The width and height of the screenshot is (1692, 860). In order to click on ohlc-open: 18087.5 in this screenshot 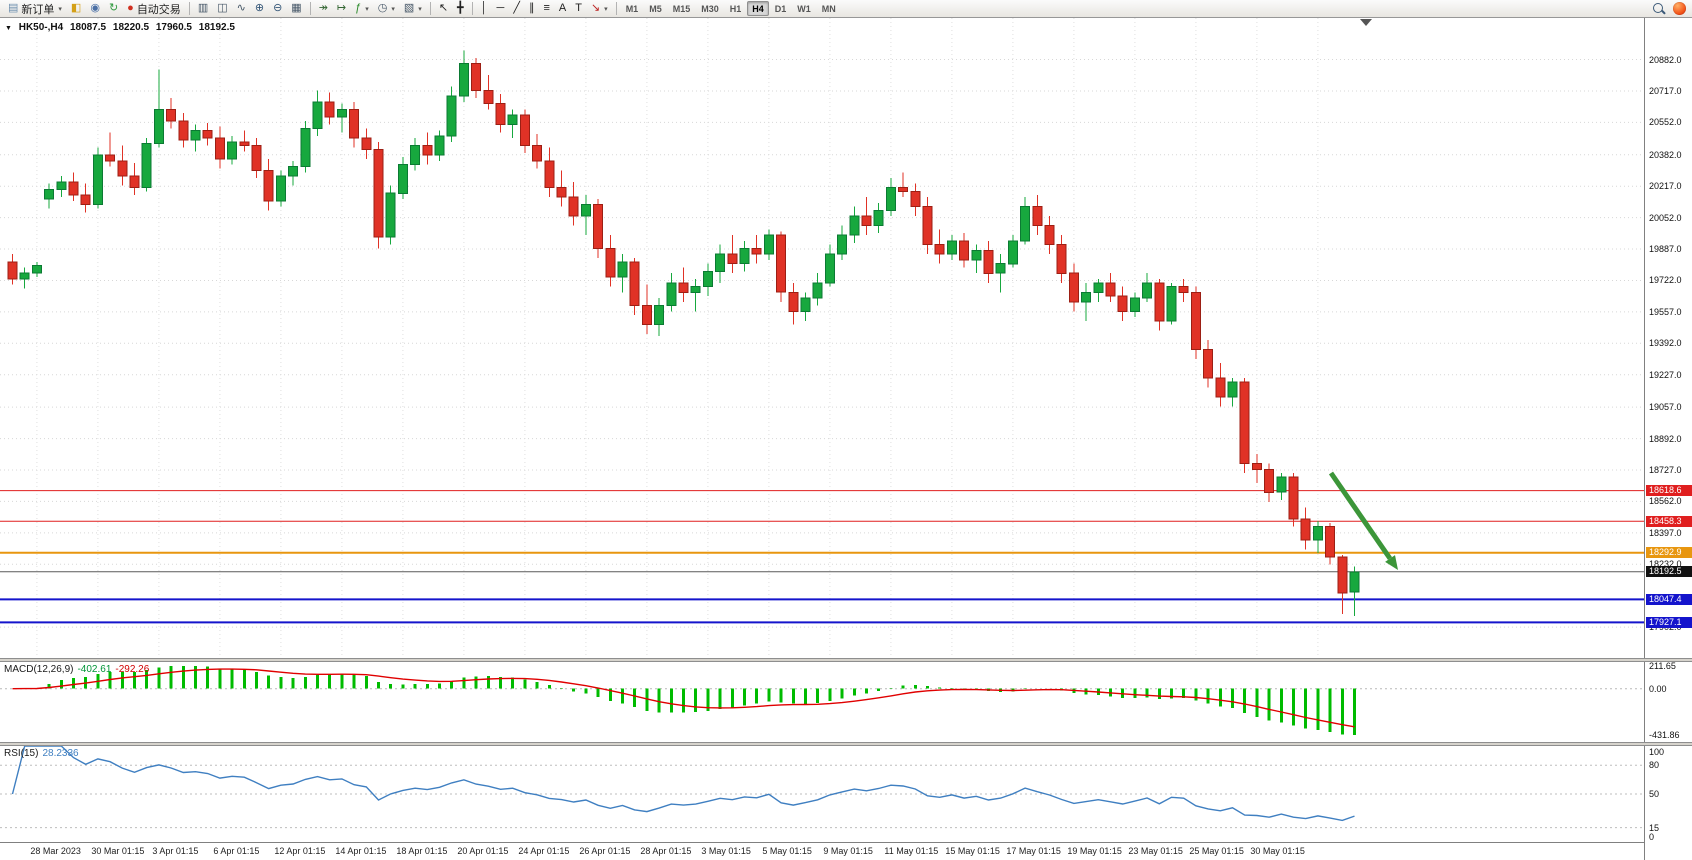, I will do `click(88, 27)`.